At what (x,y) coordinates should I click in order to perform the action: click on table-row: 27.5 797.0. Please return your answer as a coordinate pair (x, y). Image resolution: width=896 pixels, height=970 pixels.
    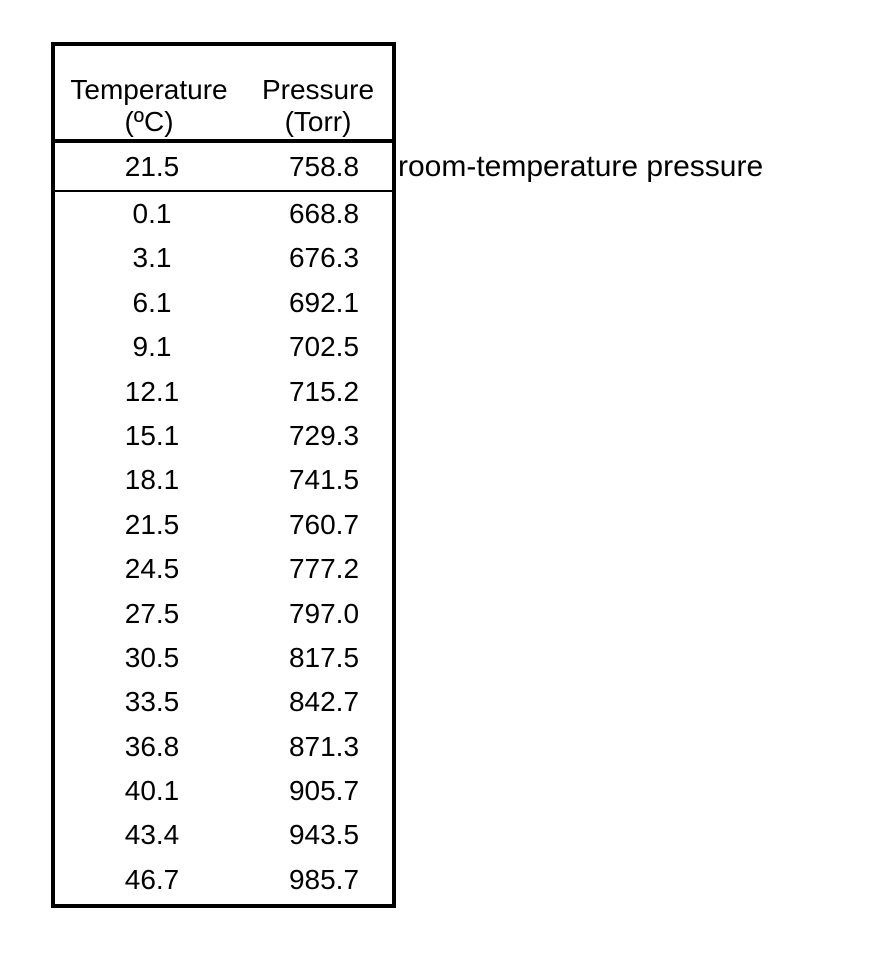
    Looking at the image, I should click on (223, 614).